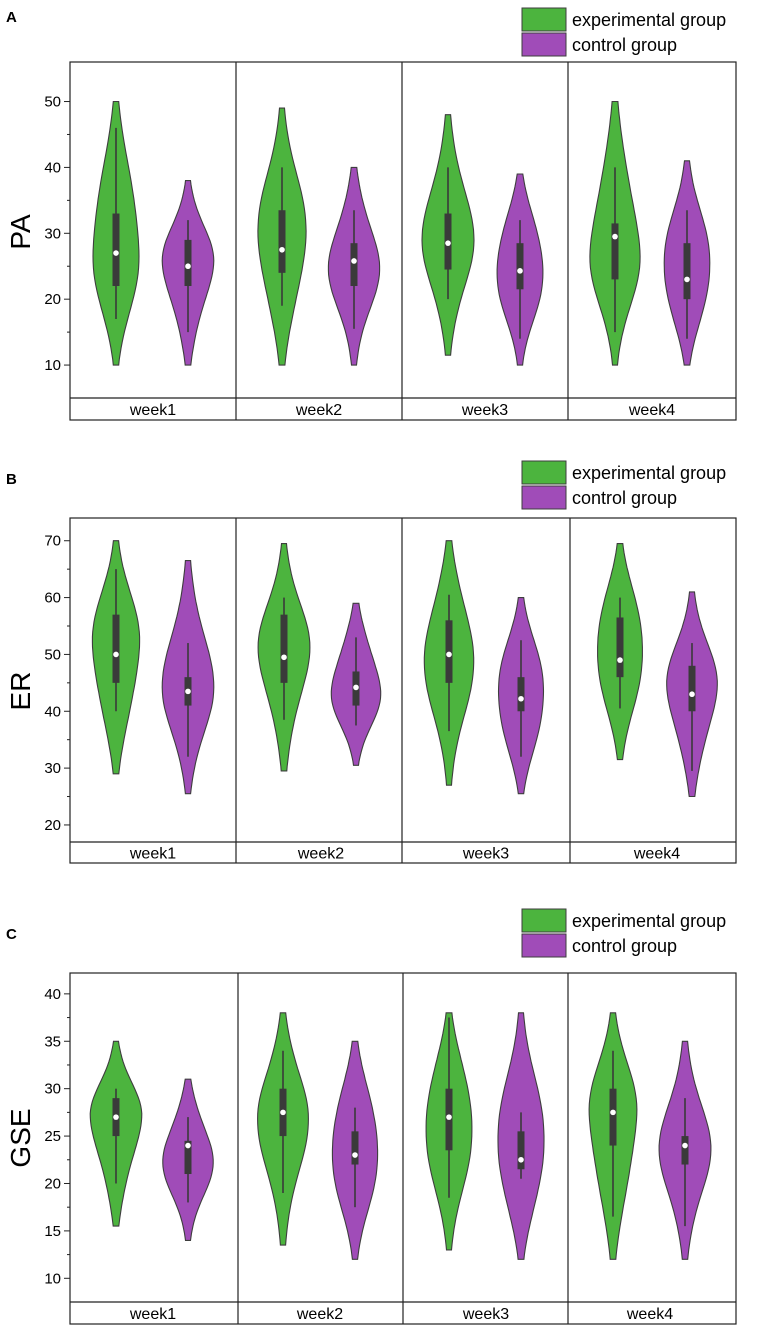 The height and width of the screenshot is (1339, 758). Describe the element at coordinates (52, 167) in the screenshot. I see `panel-a-ytick-label-40: 40` at that location.